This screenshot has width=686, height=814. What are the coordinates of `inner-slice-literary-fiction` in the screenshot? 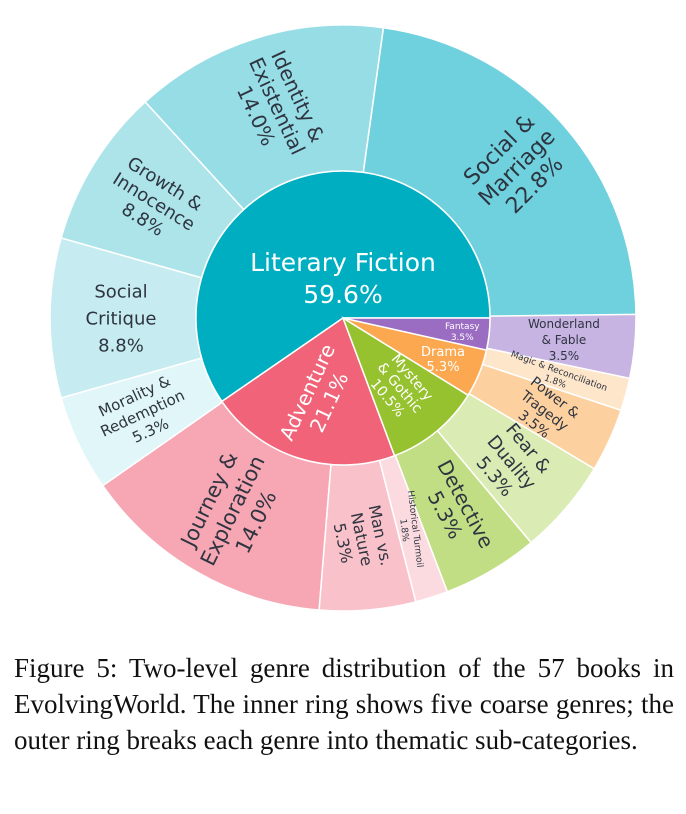 It's located at (343, 286).